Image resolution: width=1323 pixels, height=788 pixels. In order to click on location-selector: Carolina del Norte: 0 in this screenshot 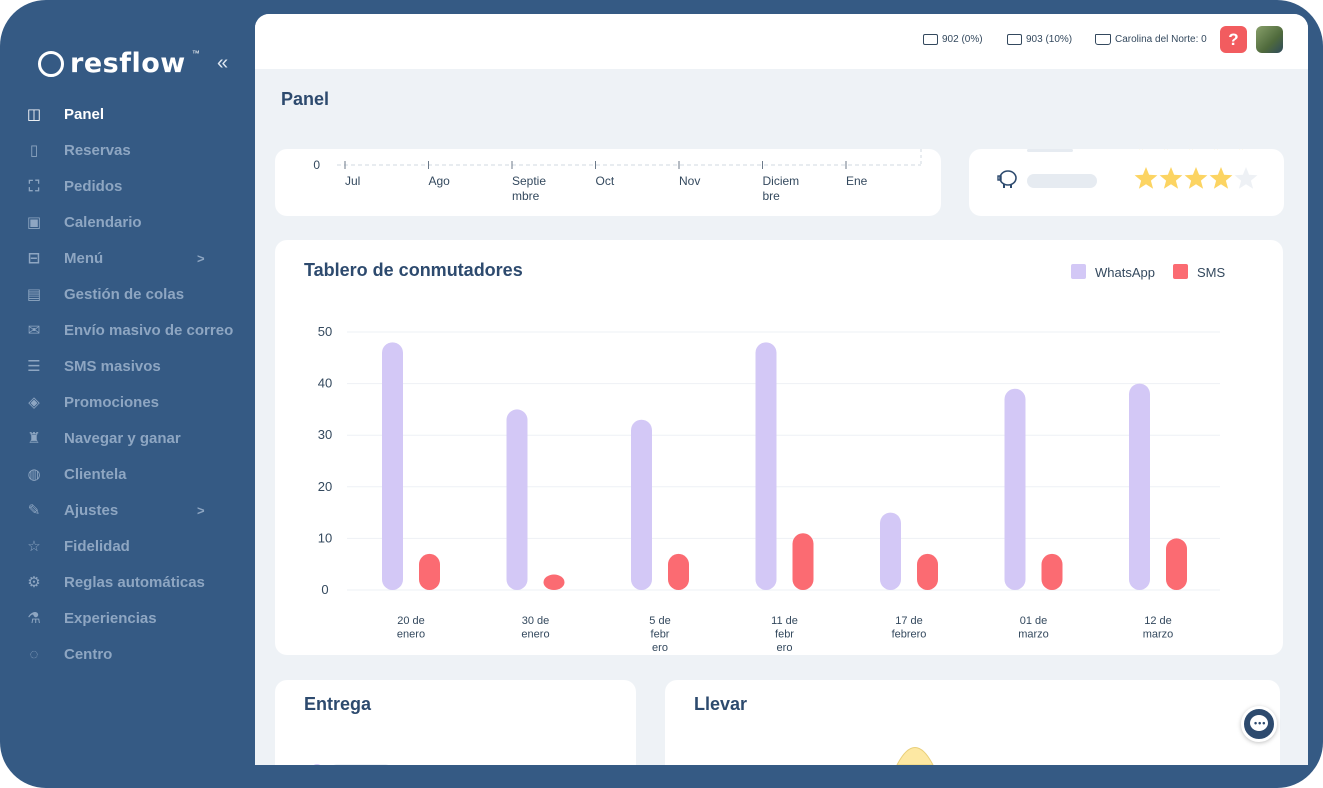, I will do `click(1151, 39)`.